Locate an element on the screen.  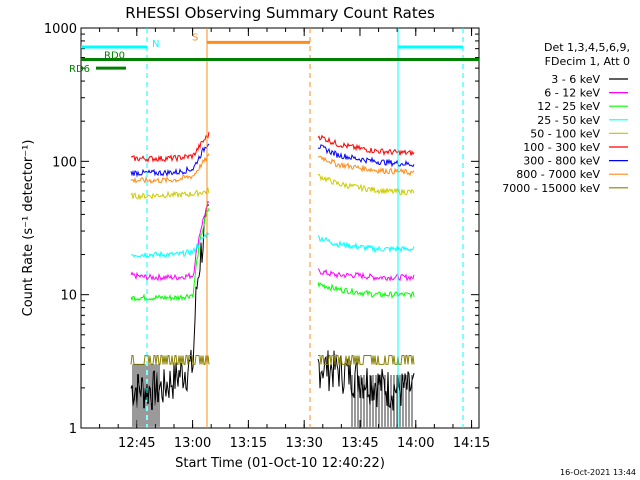
x-axis-label: Start Time (01-Oct-10 12:40:22) is located at coordinates (280, 463).